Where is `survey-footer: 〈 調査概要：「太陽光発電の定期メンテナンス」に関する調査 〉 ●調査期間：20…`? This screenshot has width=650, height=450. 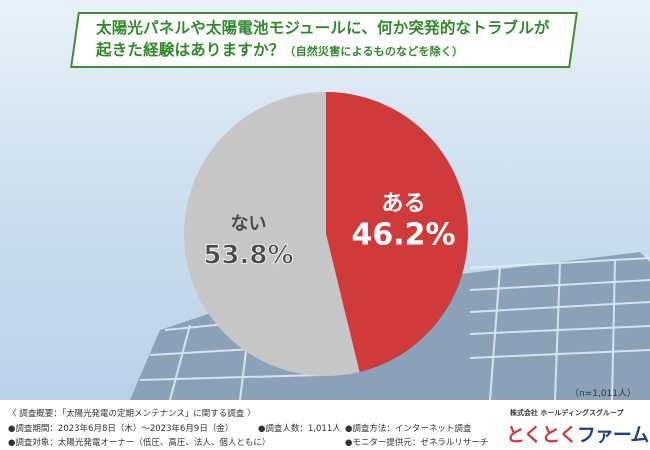
survey-footer: 〈 調査概要：「太陽光発電の定期メンテナンス」に関する調査 〉 ●調査期間：20… is located at coordinates (325, 426).